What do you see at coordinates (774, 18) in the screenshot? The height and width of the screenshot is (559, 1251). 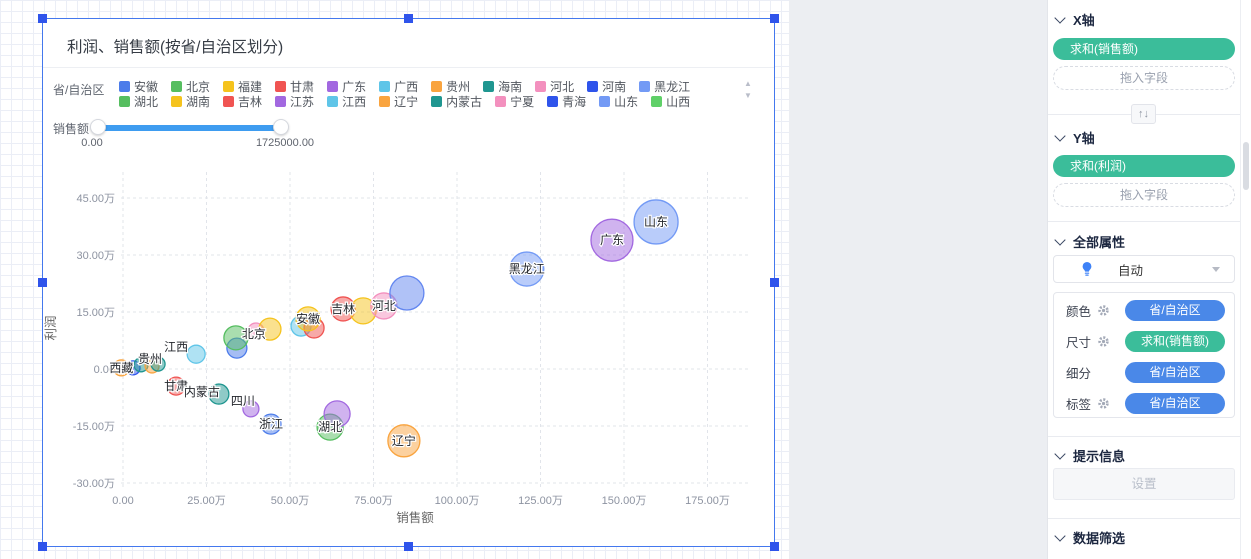 I see `resize-handle-top-right` at bounding box center [774, 18].